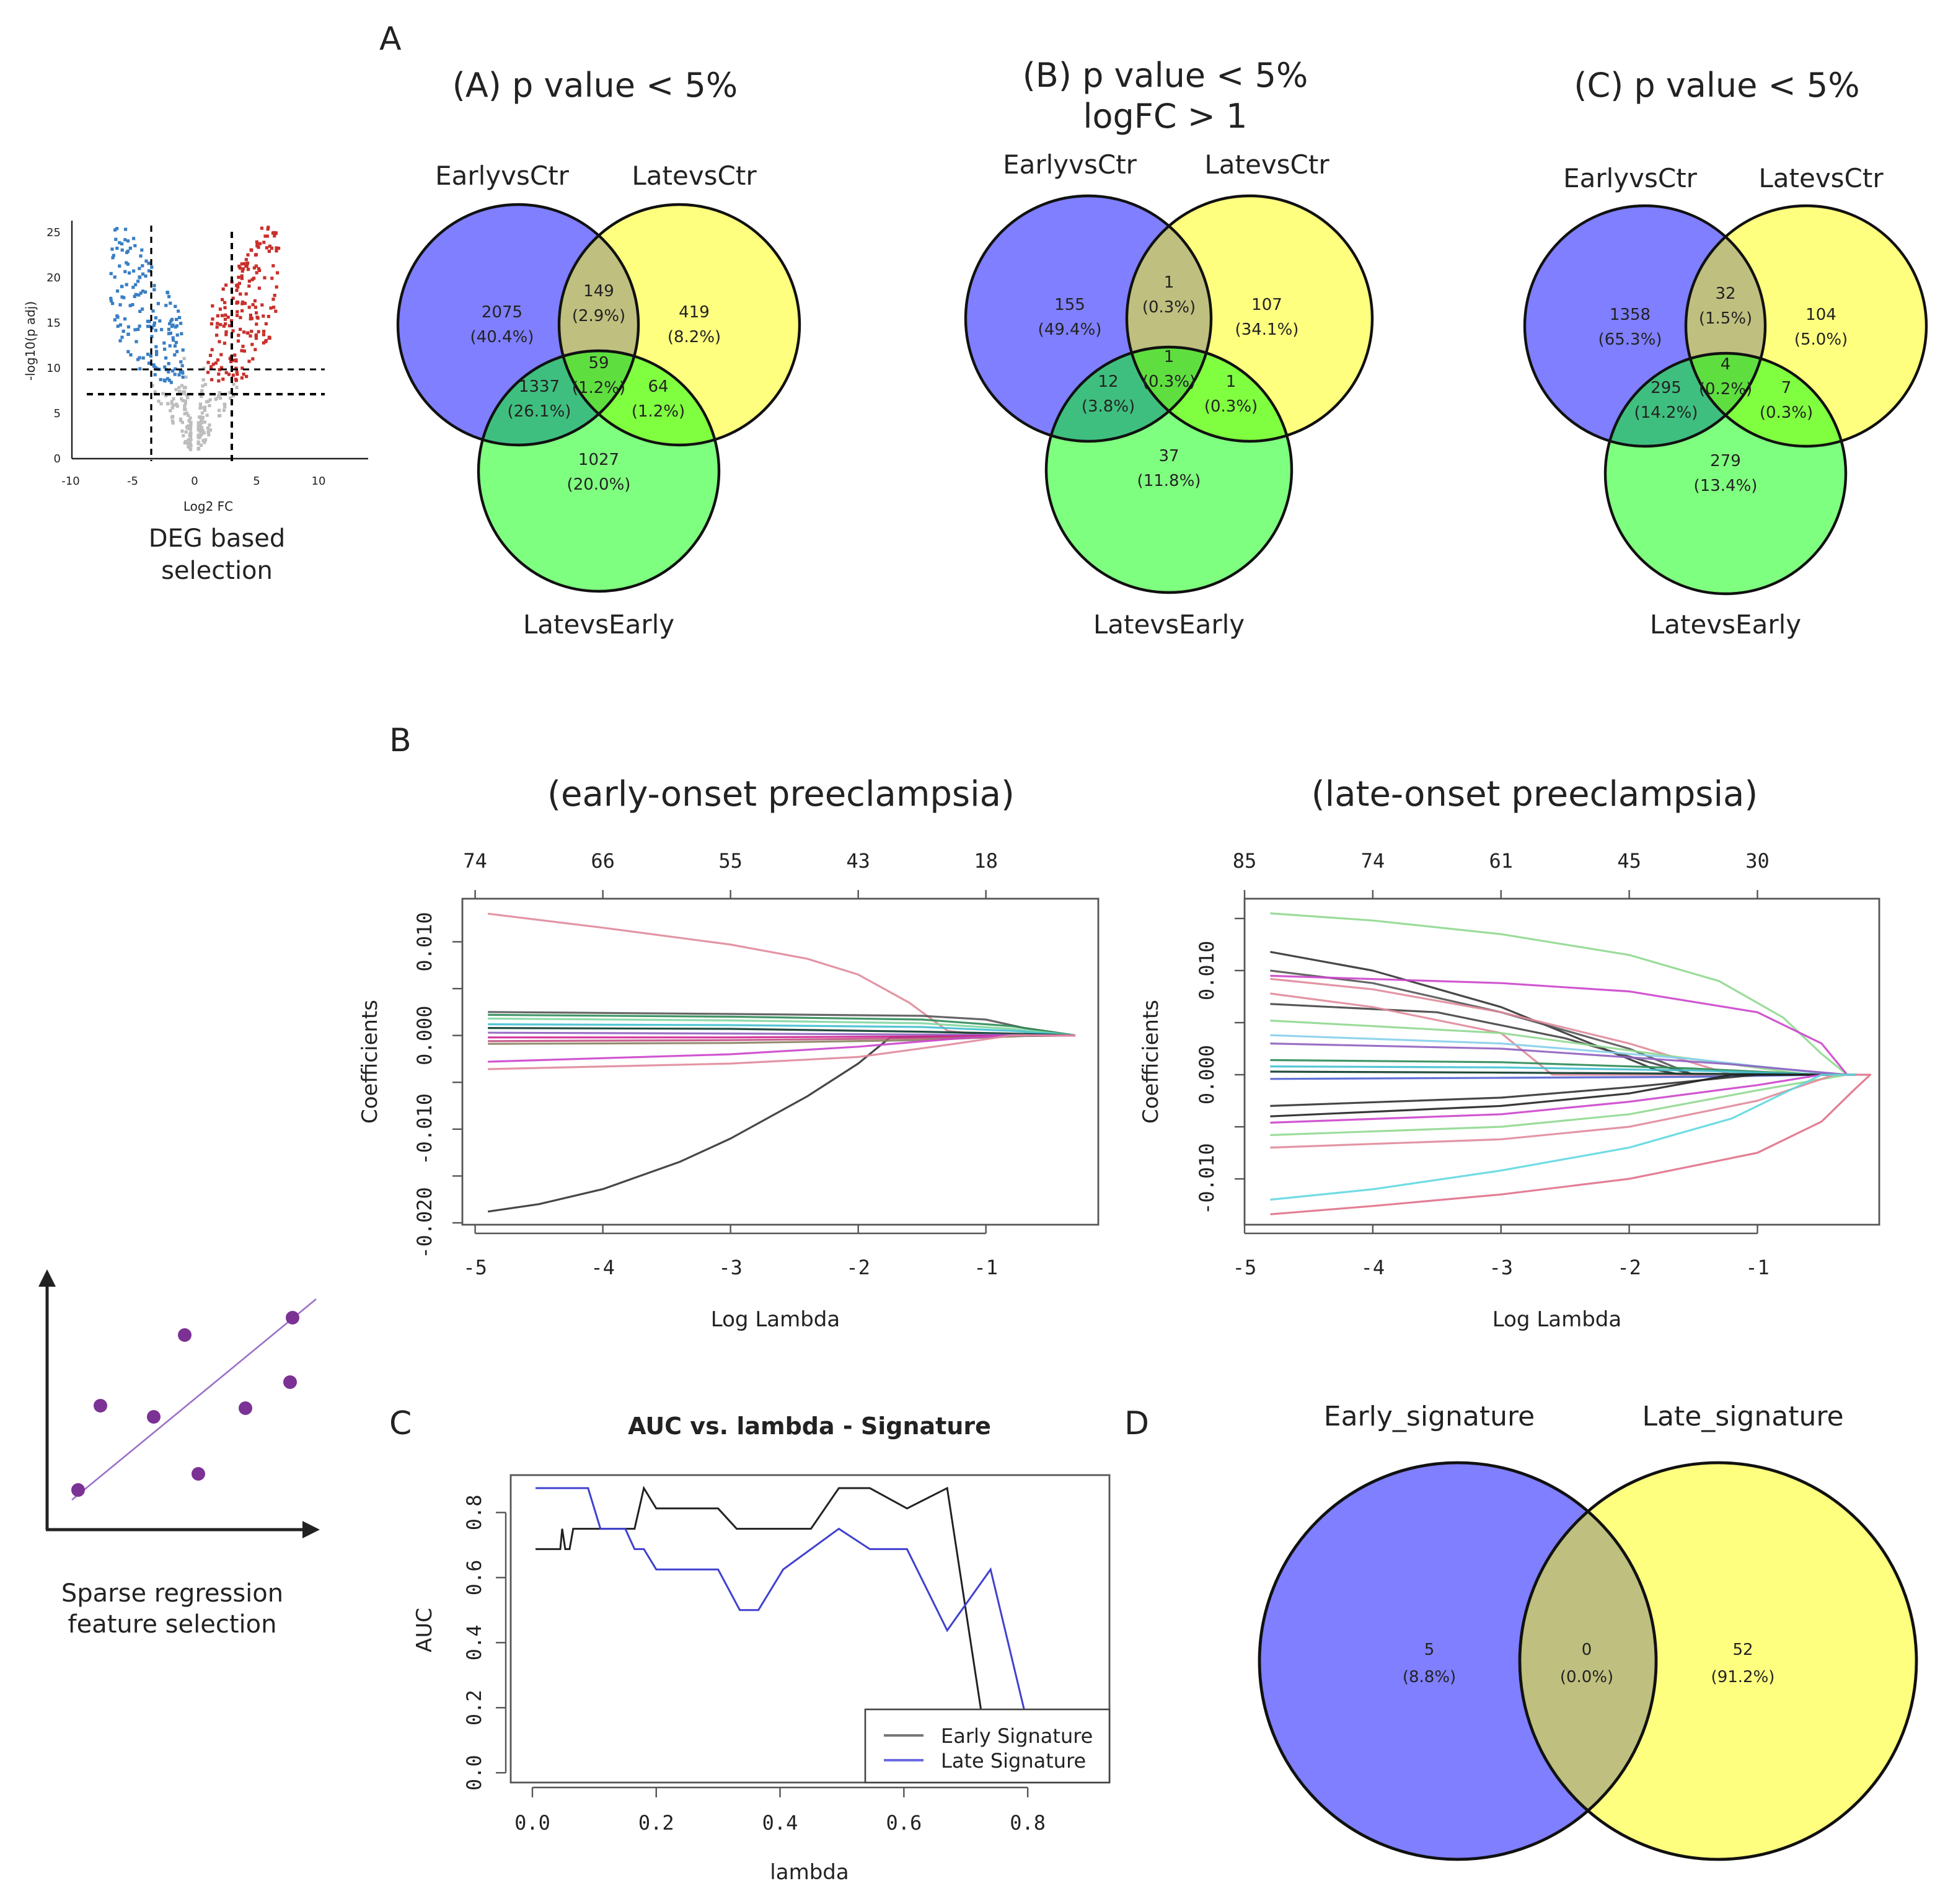 The image size is (1953, 1904). I want to click on y-tick-label: -0.010, so click(424, 1129).